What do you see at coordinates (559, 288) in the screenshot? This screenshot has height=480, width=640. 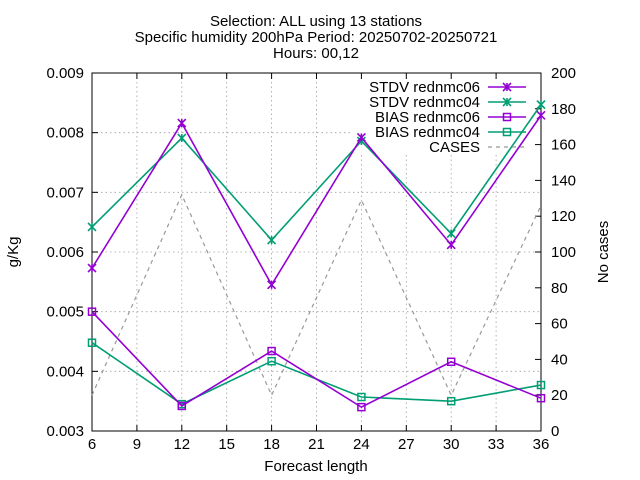 I see `y2-tick-label: 80` at bounding box center [559, 288].